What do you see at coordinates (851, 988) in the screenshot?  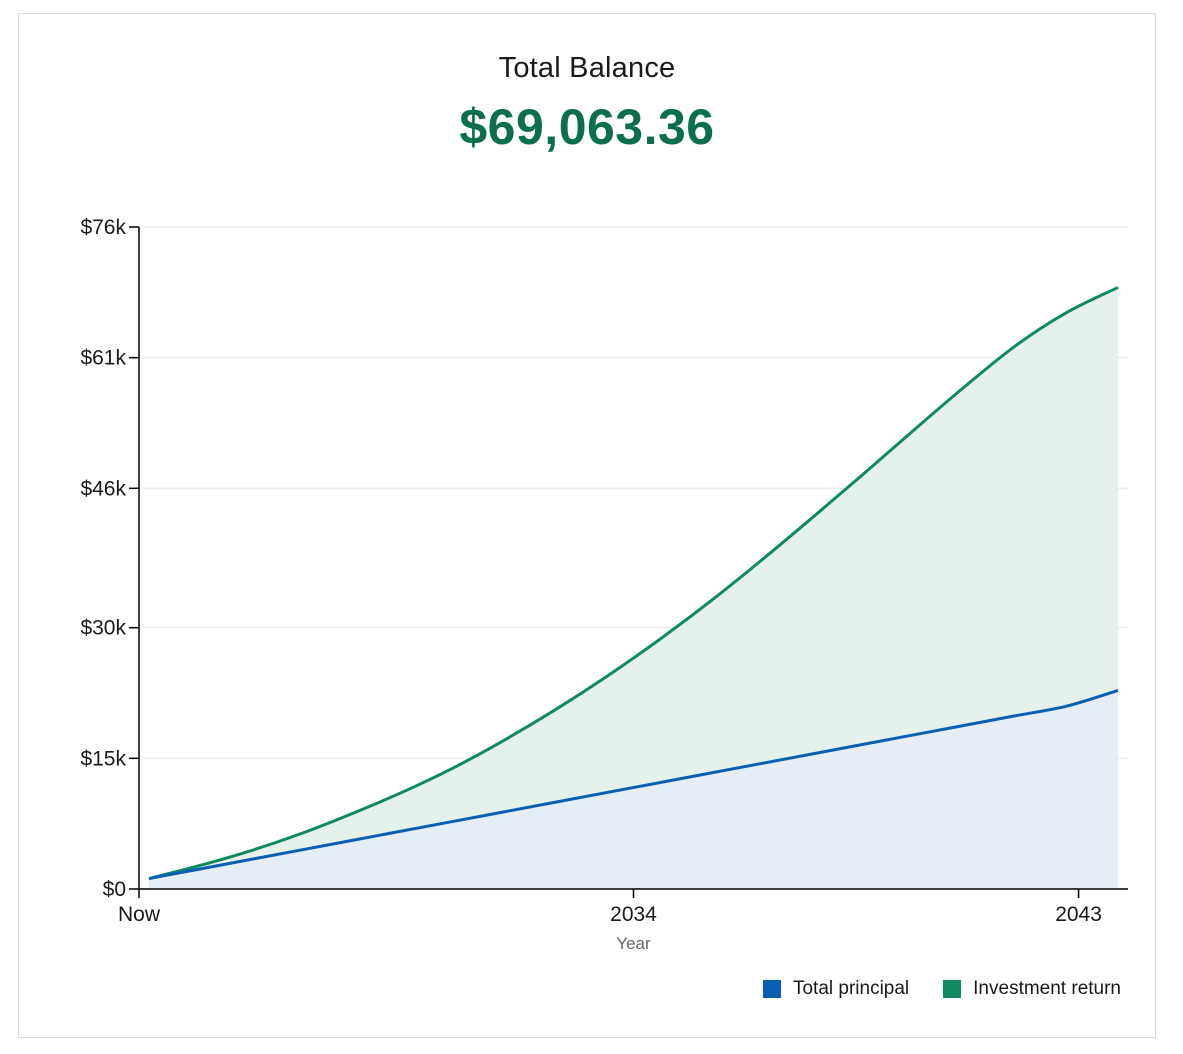 I see `legend-principal-label: Total principal` at bounding box center [851, 988].